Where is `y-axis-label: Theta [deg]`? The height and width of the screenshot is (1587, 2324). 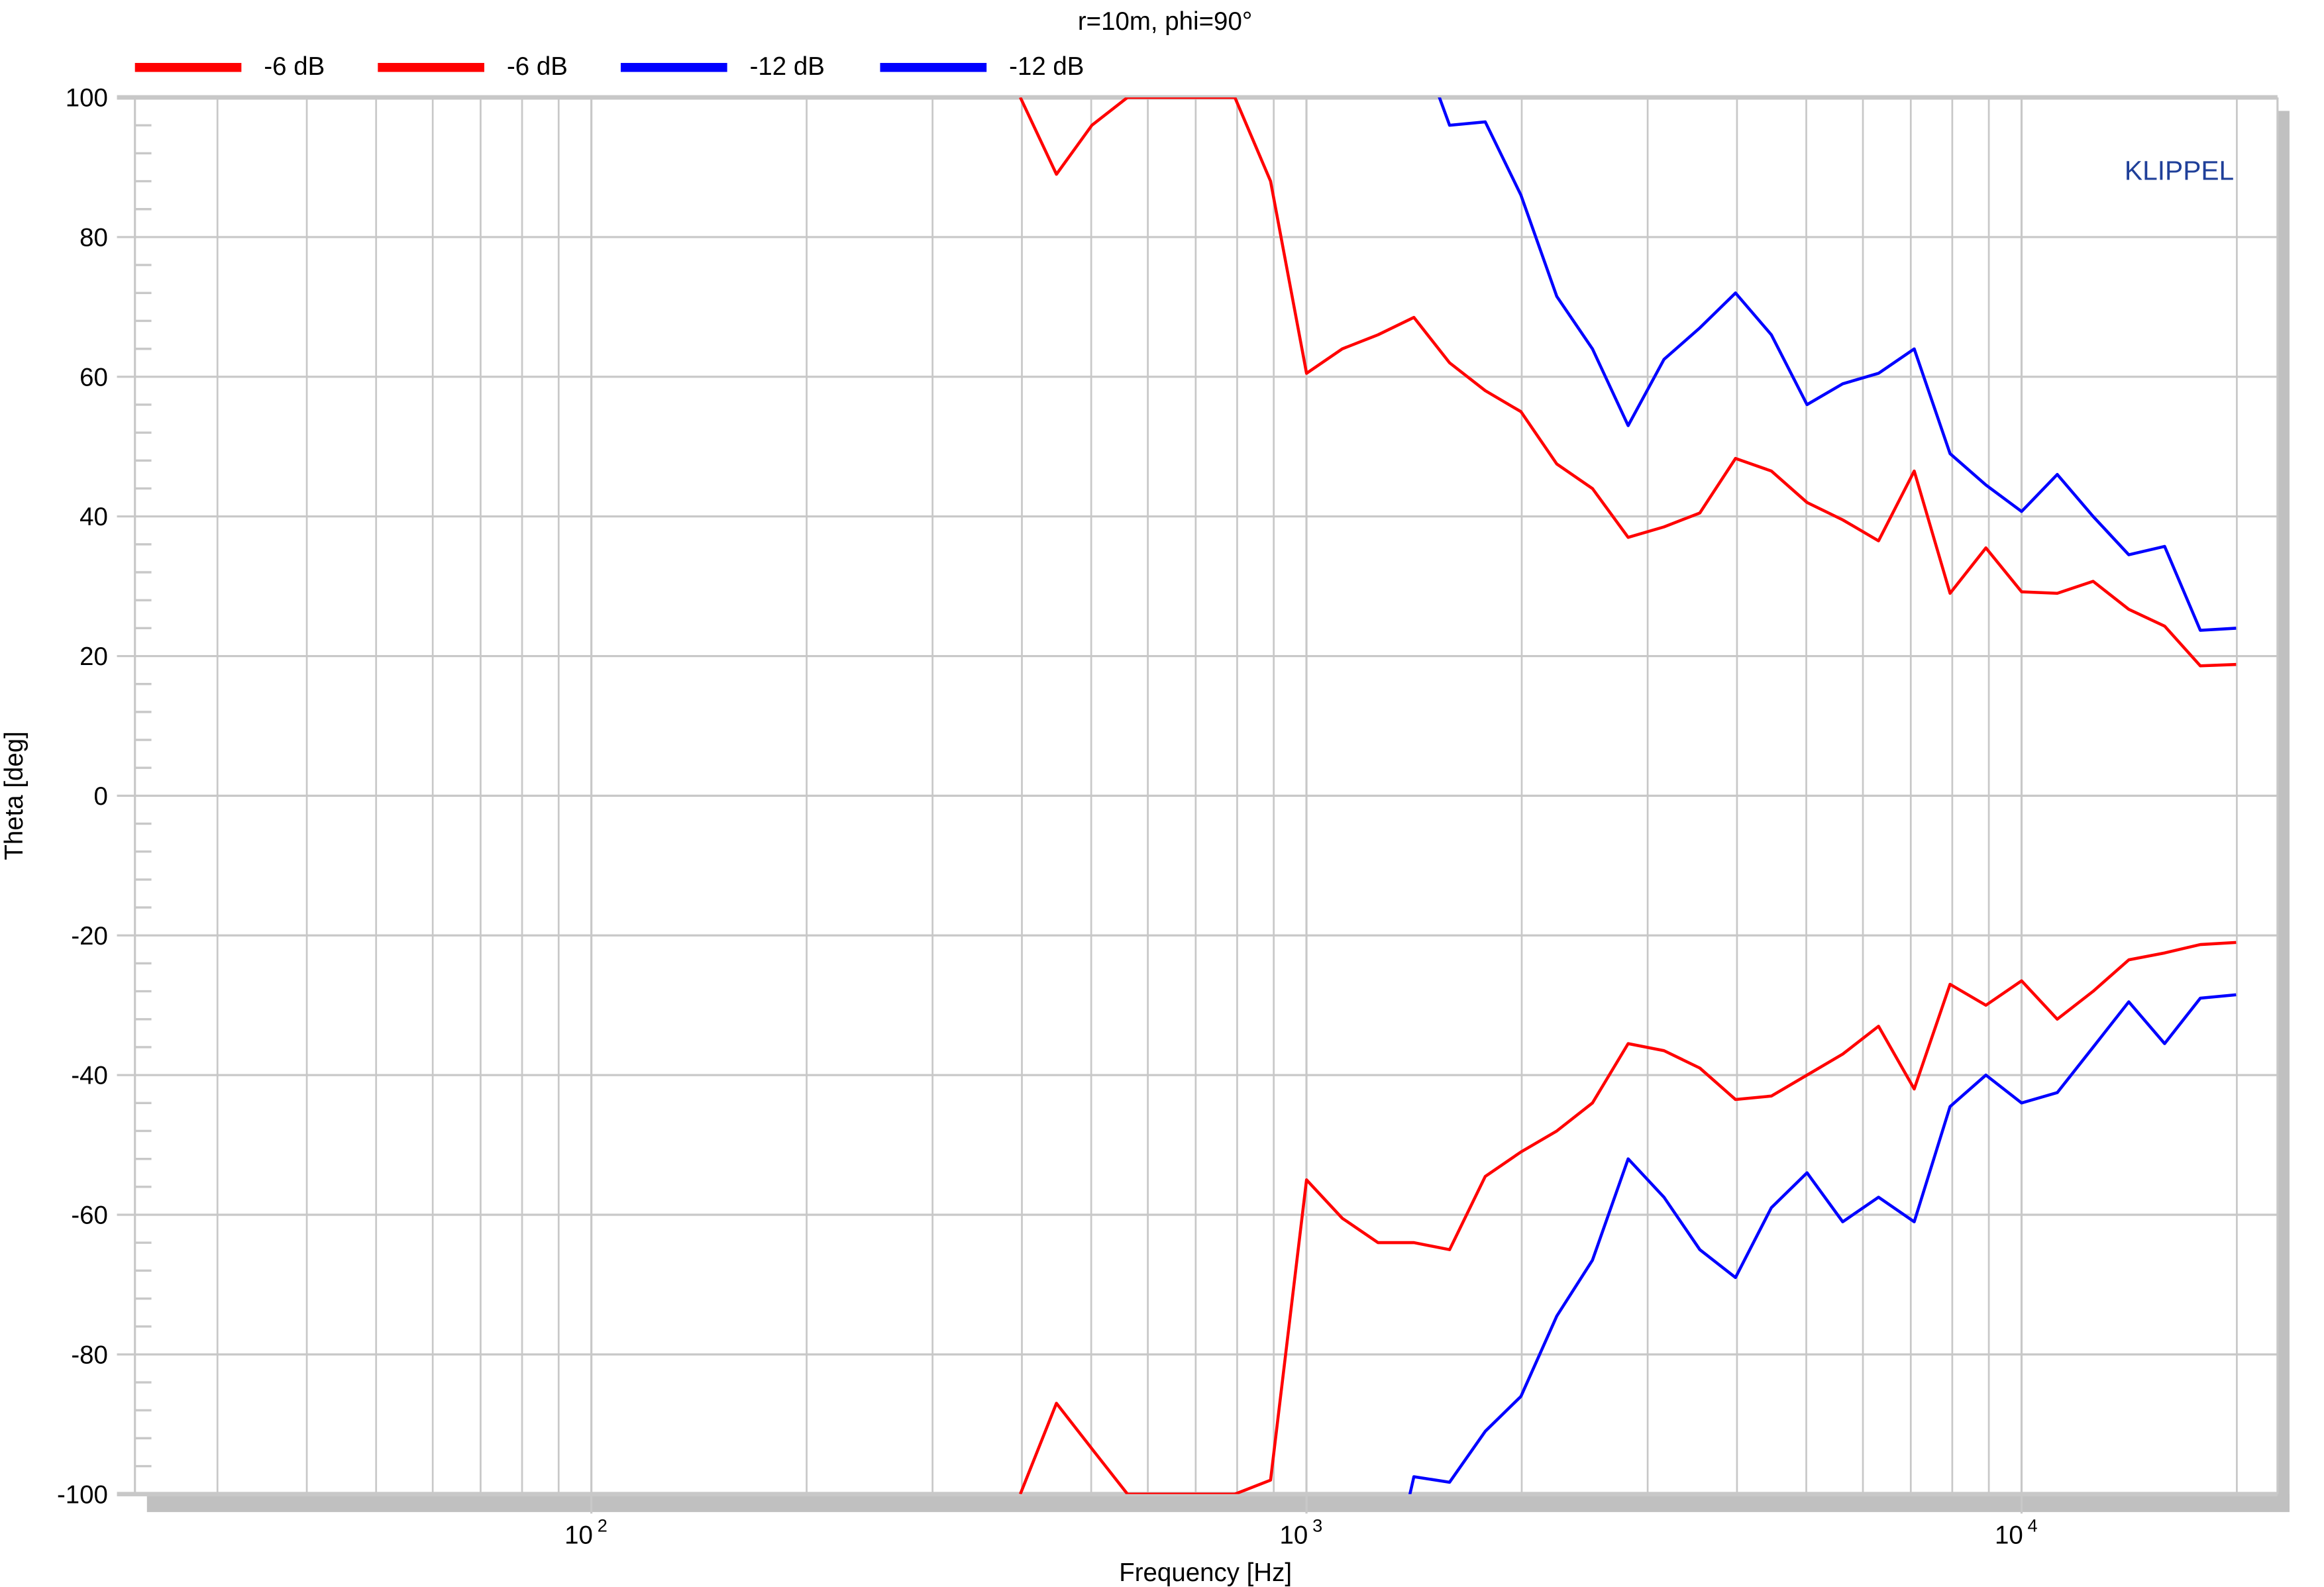
y-axis-label: Theta [deg] is located at coordinates (14, 795).